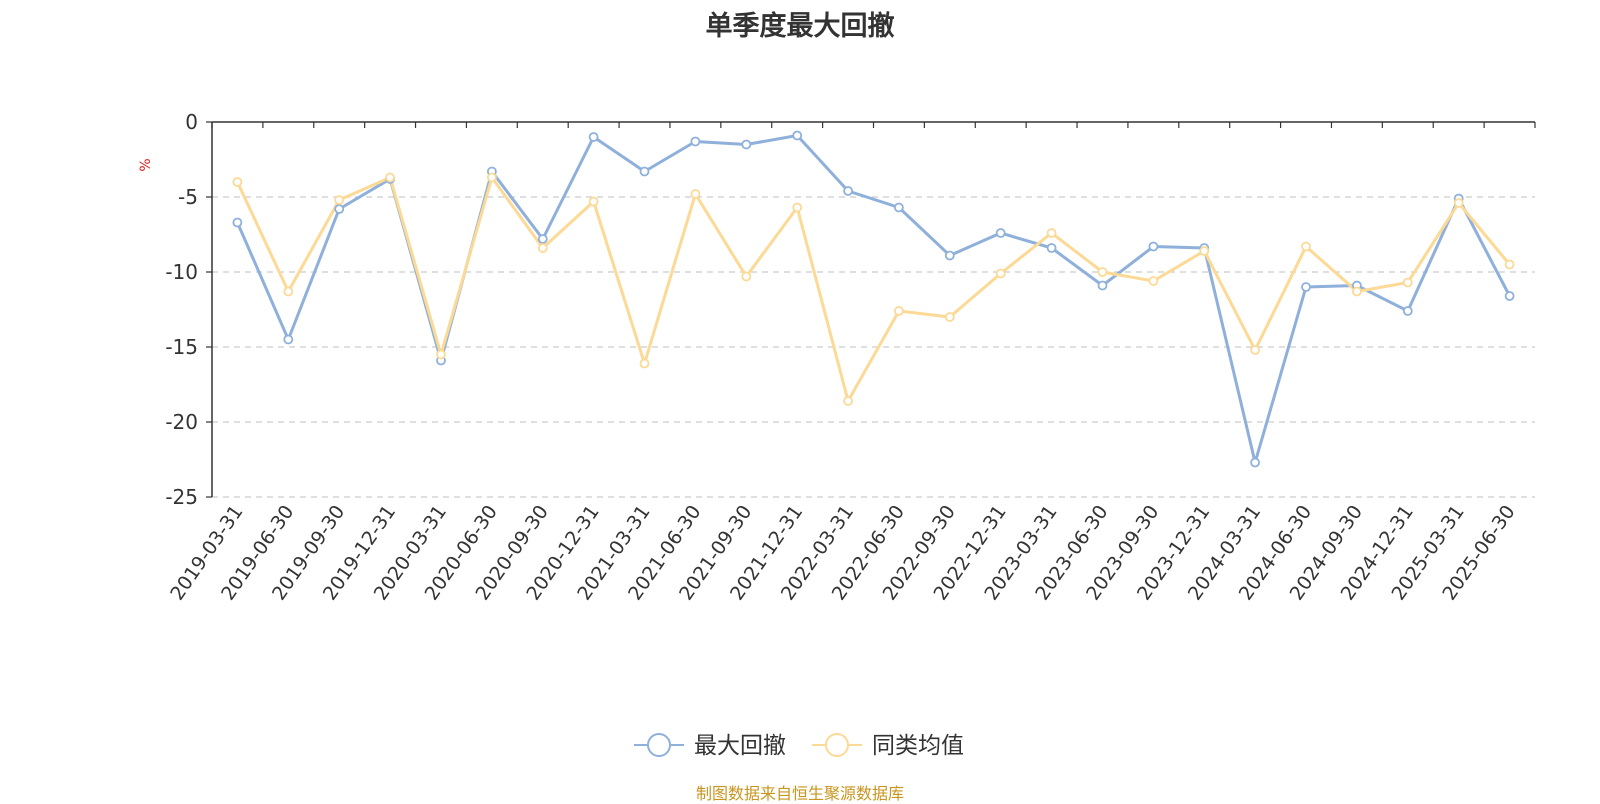 Image resolution: width=1600 pixels, height=804 pixels. I want to click on legend: 最大回撤 同类均值, so click(799, 746).